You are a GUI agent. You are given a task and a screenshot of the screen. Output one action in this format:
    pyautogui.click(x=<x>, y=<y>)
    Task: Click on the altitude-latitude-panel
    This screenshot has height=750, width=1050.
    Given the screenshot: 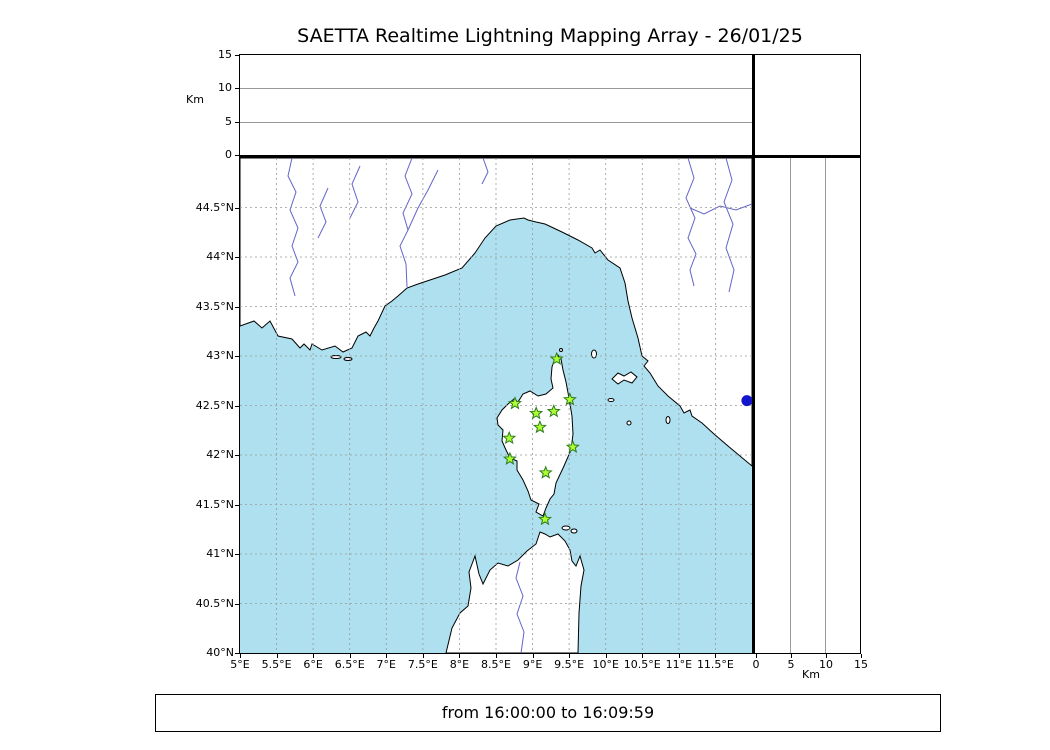 What is the action you would take?
    pyautogui.click(x=808, y=406)
    